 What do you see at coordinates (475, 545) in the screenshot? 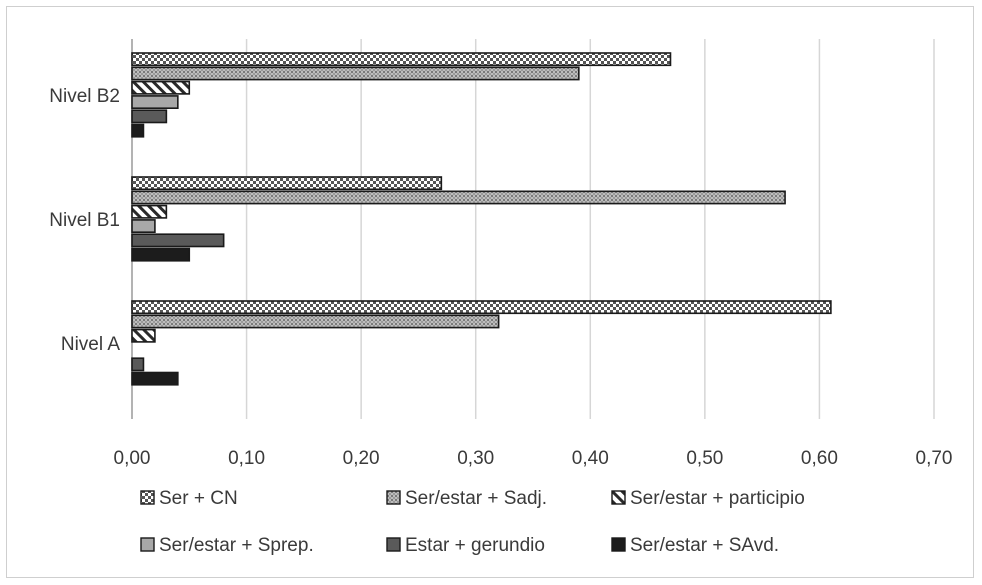
I see `legend-label: Estar + gerundio` at bounding box center [475, 545].